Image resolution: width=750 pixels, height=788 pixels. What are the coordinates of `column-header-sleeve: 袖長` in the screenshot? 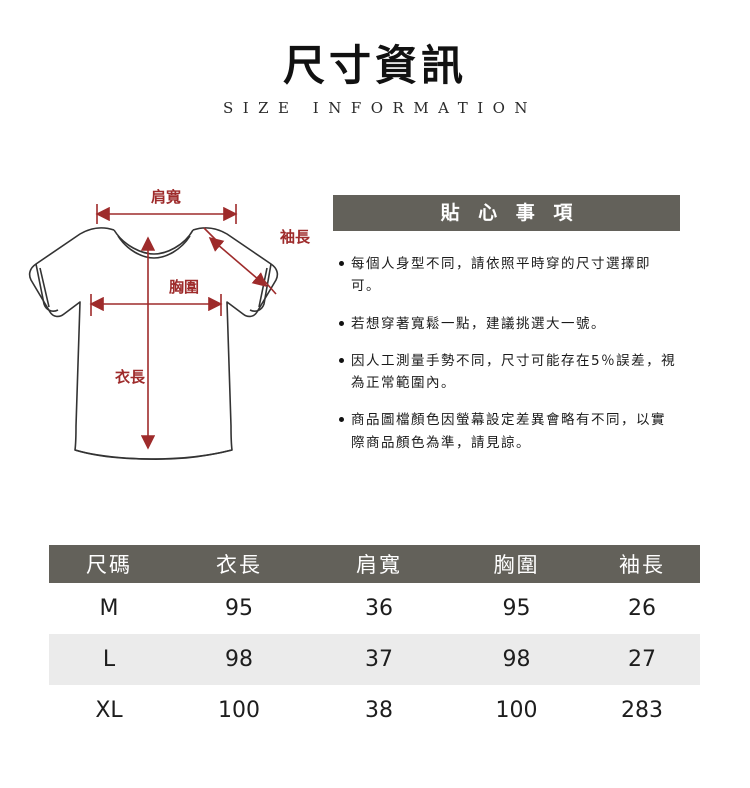 It's located at (642, 564).